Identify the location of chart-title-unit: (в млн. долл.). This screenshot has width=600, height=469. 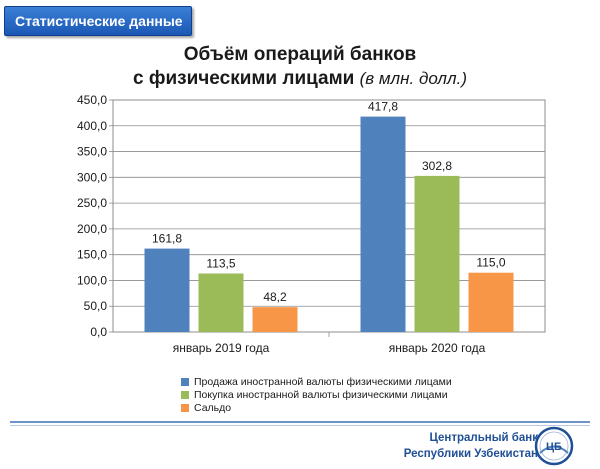
(413, 78).